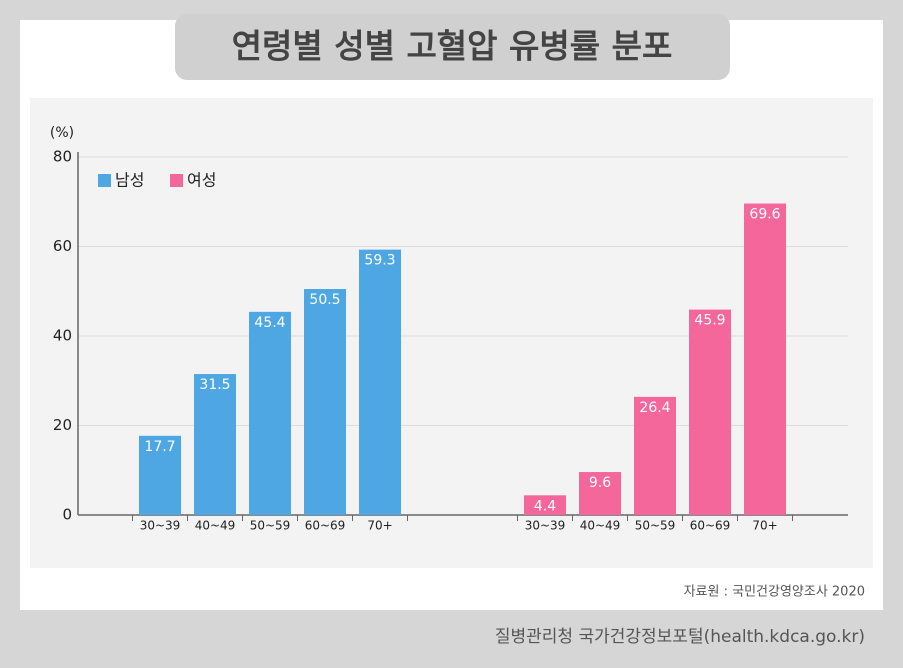 This screenshot has width=903, height=668. What do you see at coordinates (324, 300) in the screenshot?
I see `value-label: 50.5` at bounding box center [324, 300].